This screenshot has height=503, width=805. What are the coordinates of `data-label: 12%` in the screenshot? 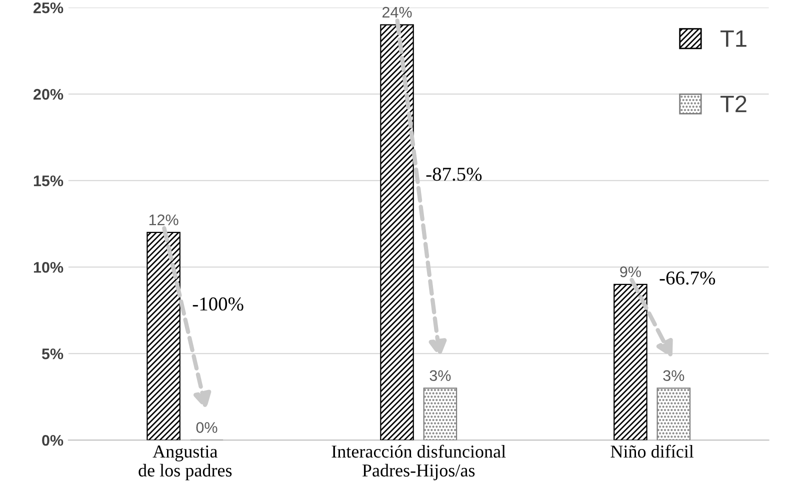 It's located at (163, 220).